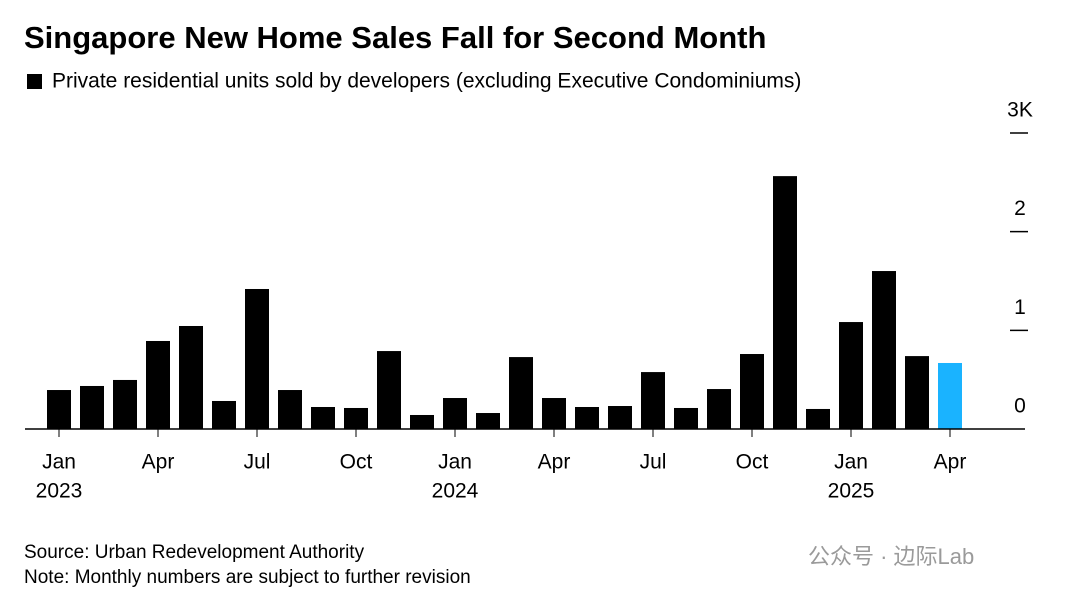  I want to click on y-tick-label: 0, so click(1020, 406).